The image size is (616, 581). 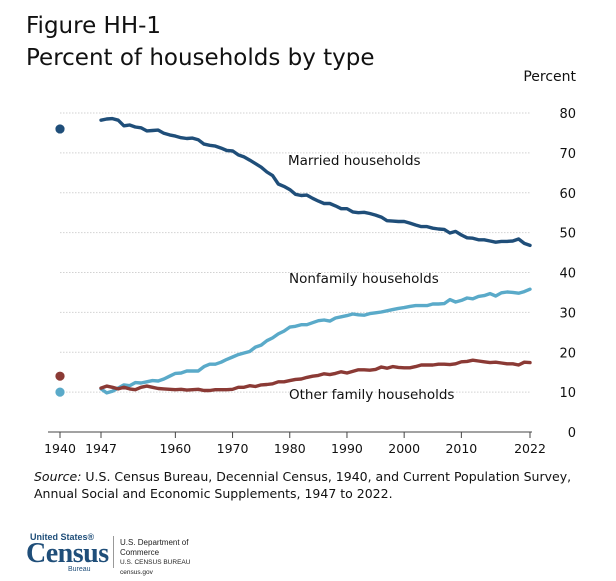 I want to click on logo-bureau: Bureau, so click(x=79, y=569).